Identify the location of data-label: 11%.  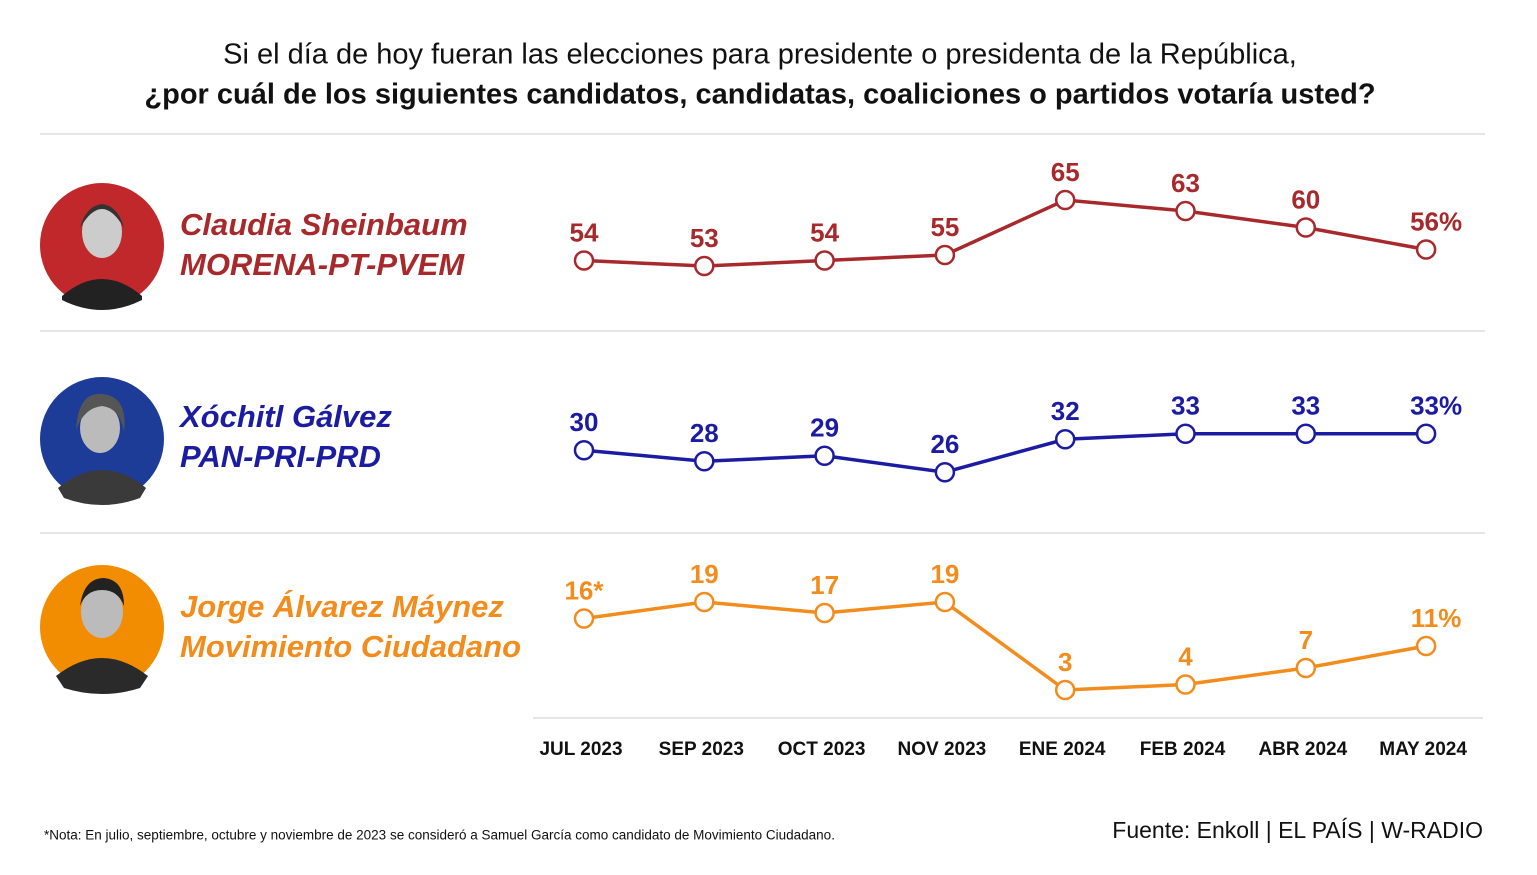
(1436, 618).